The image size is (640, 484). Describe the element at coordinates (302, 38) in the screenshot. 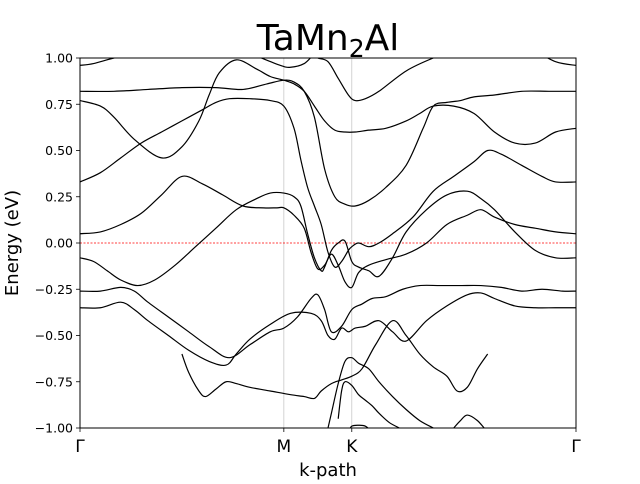

I see `chart-title-base: TaMn` at that location.